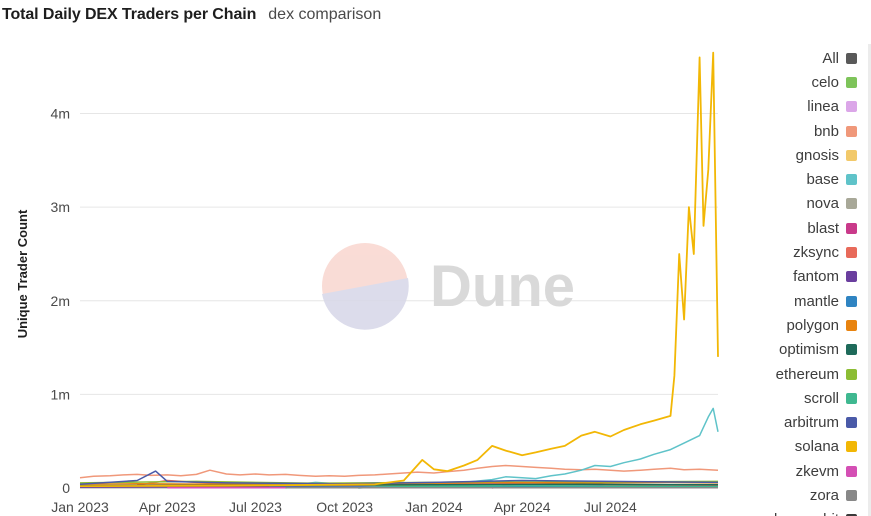  What do you see at coordinates (399, 471) in the screenshot?
I see `series-line-bnb` at bounding box center [399, 471].